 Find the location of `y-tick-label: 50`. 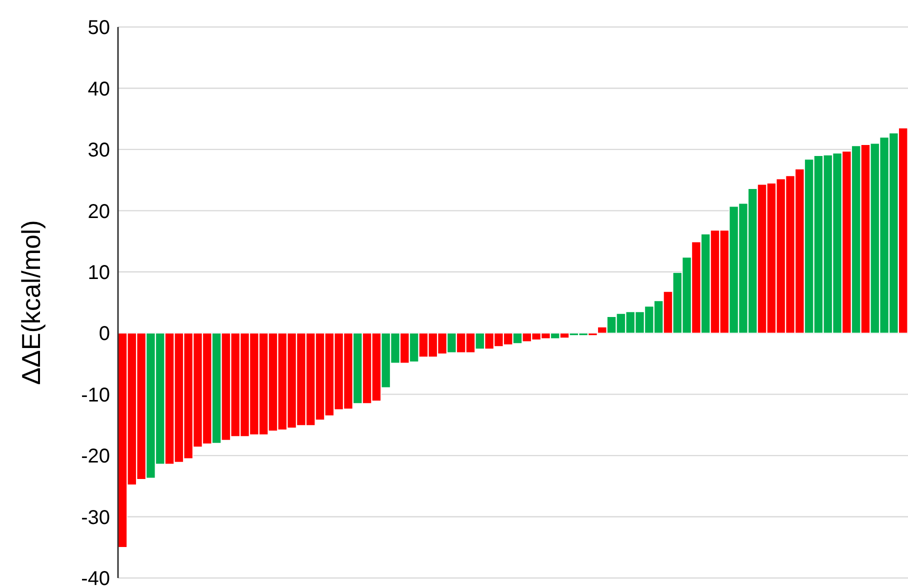

y-tick-label: 50 is located at coordinates (99, 28).